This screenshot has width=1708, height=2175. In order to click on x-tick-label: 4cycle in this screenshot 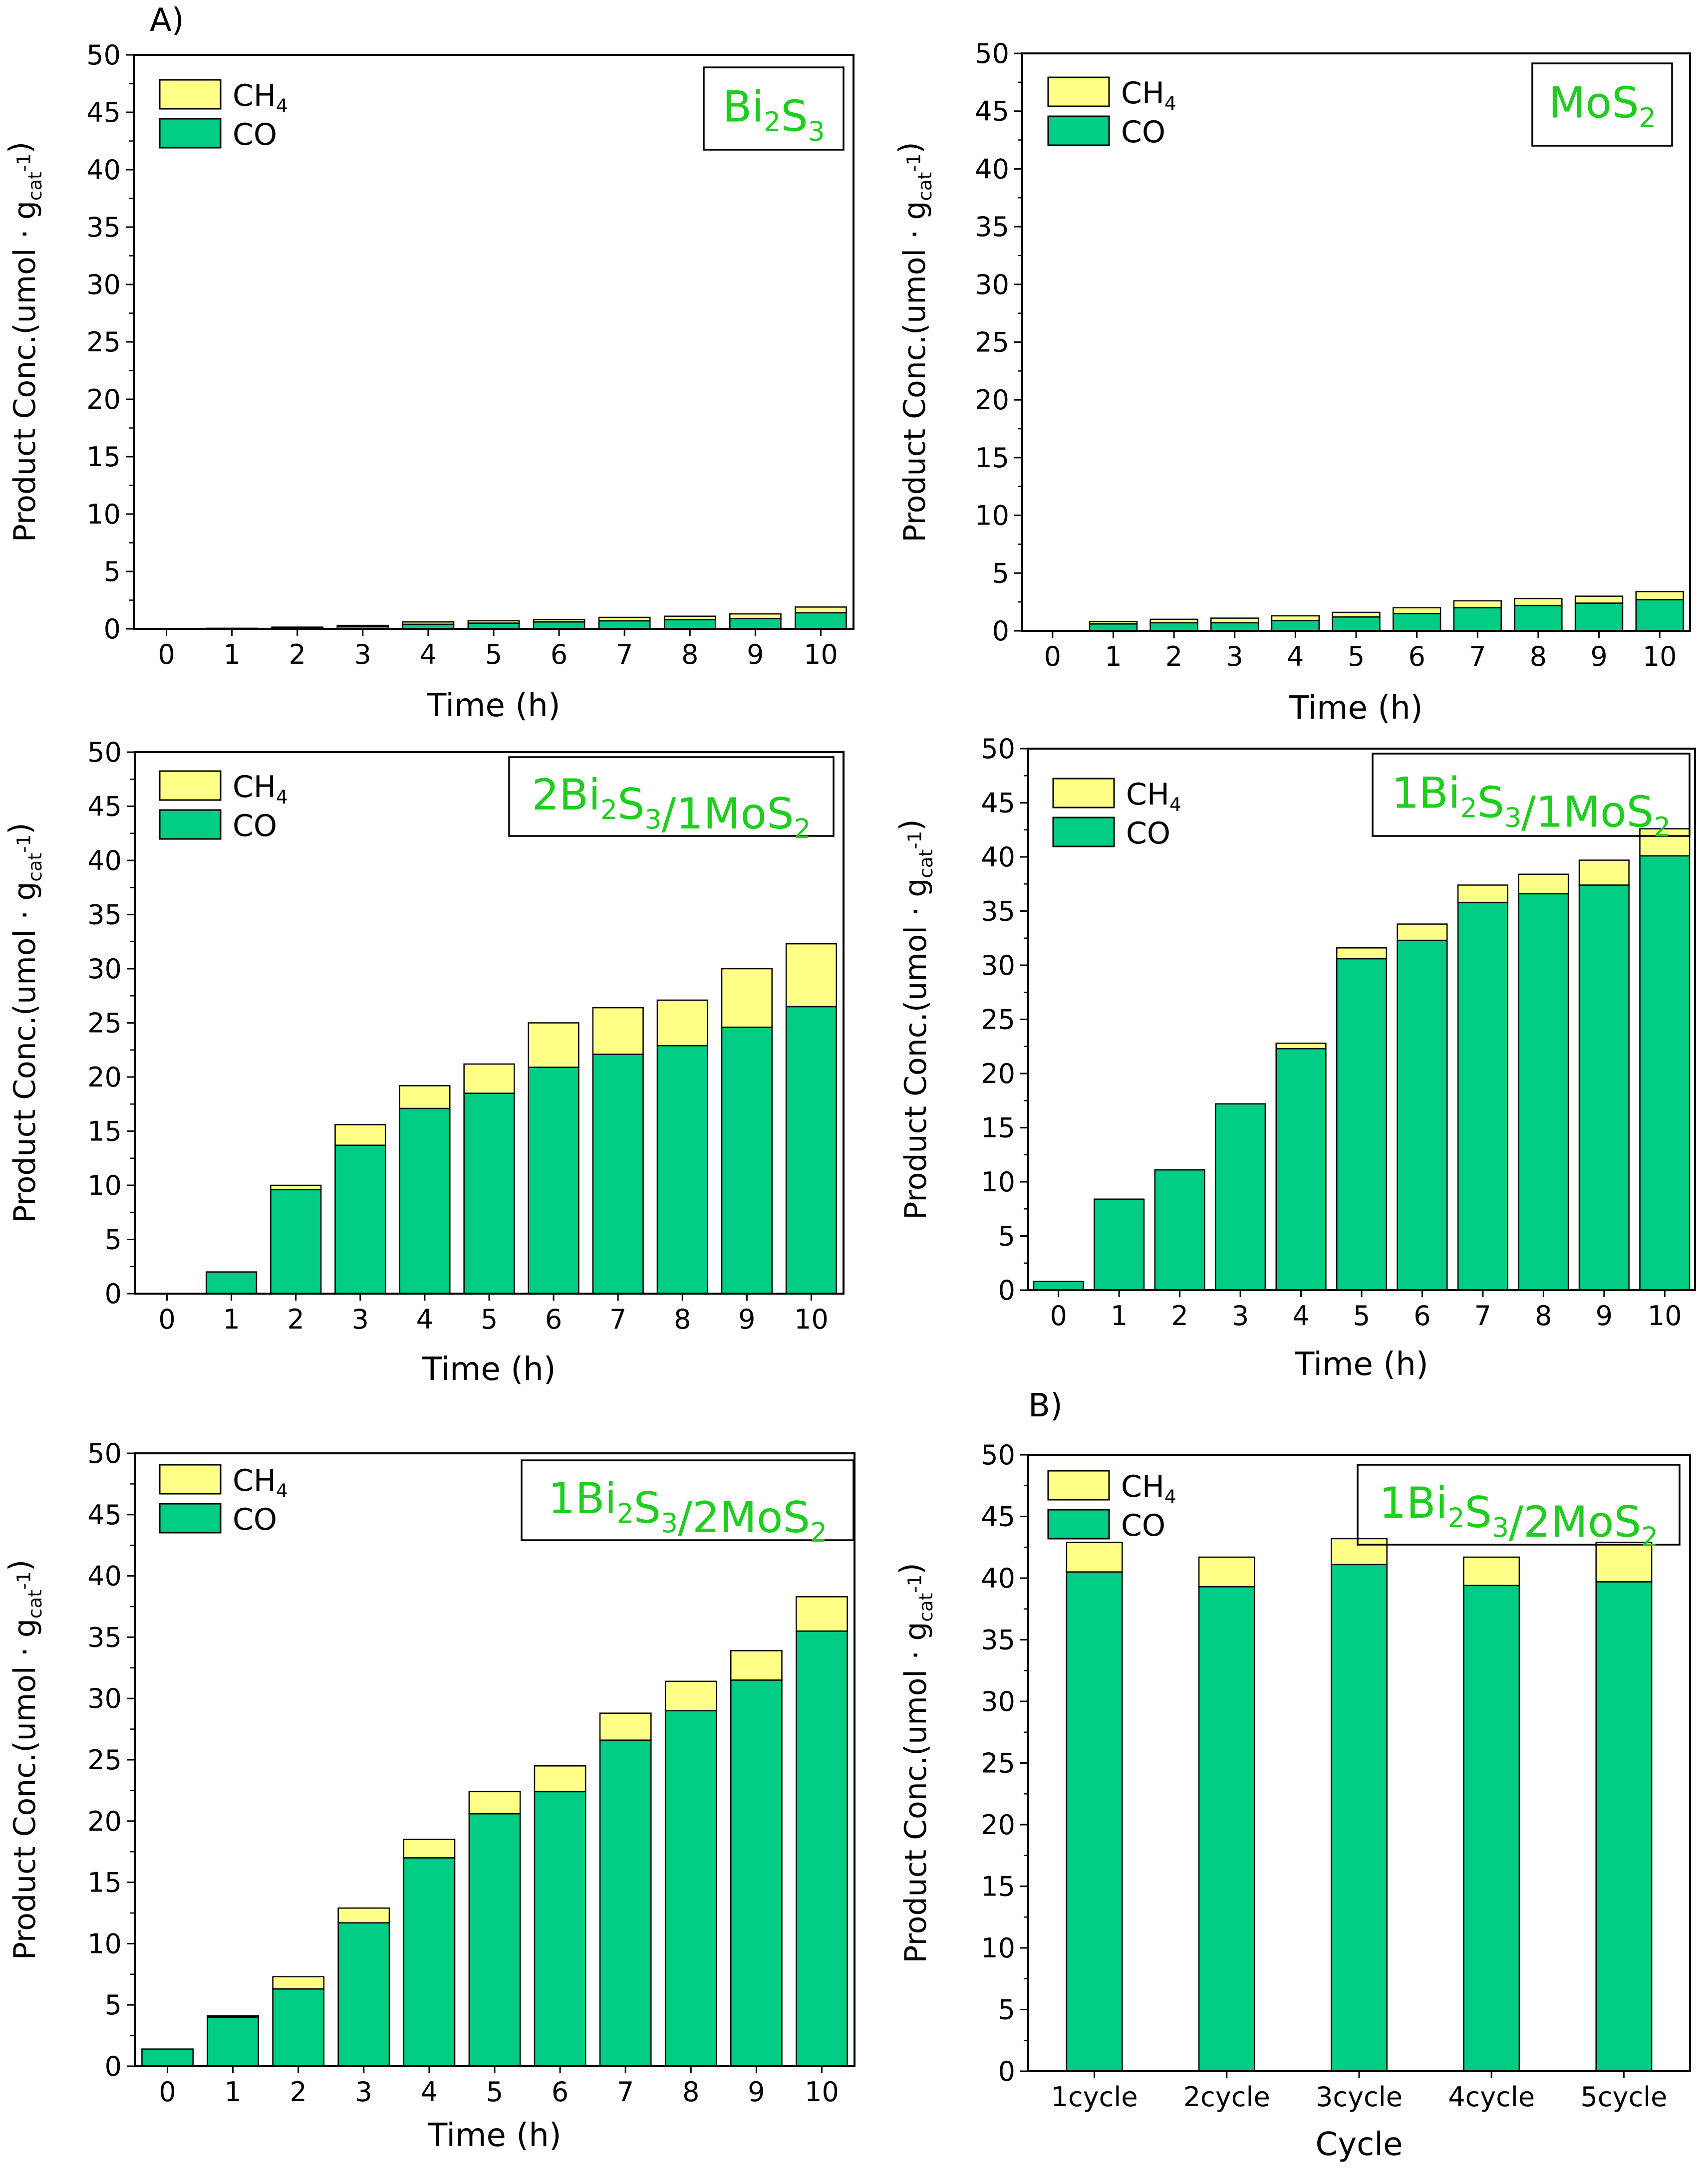, I will do `click(1491, 2097)`.